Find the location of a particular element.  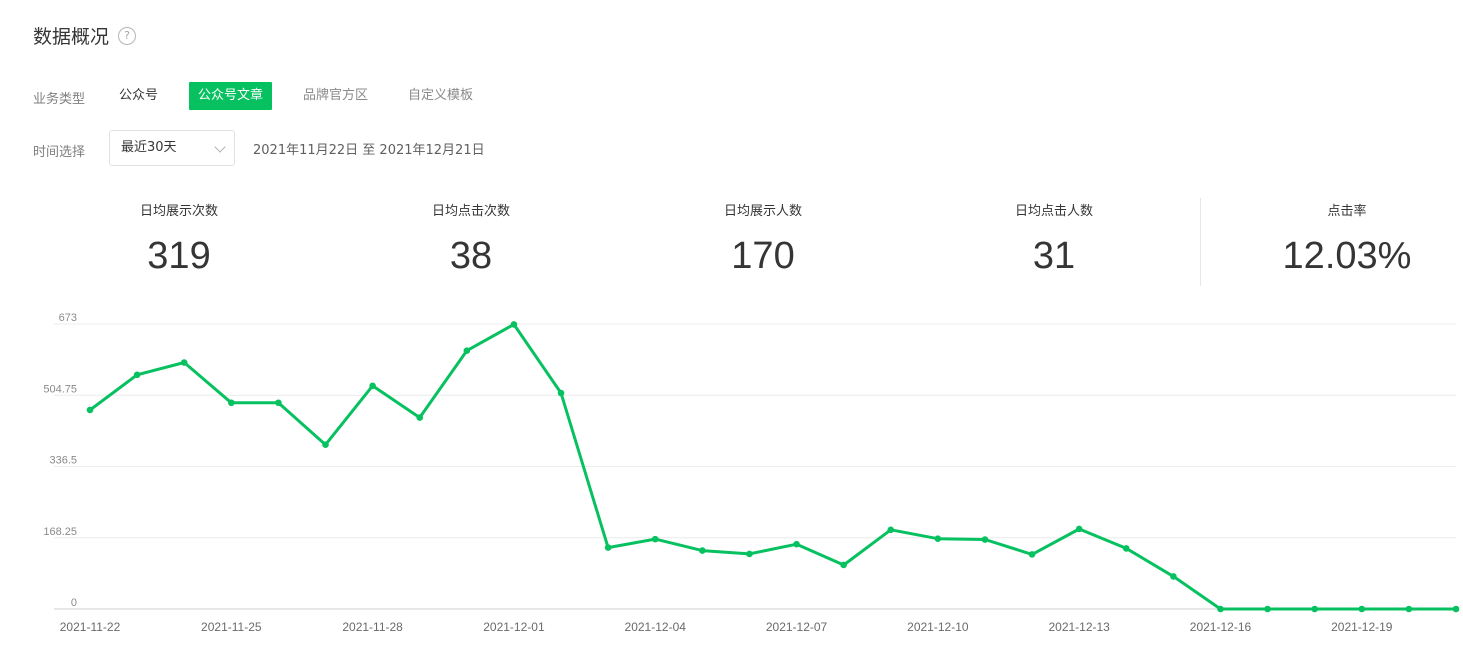

time-select-label: 时间选择 is located at coordinates (59, 152).